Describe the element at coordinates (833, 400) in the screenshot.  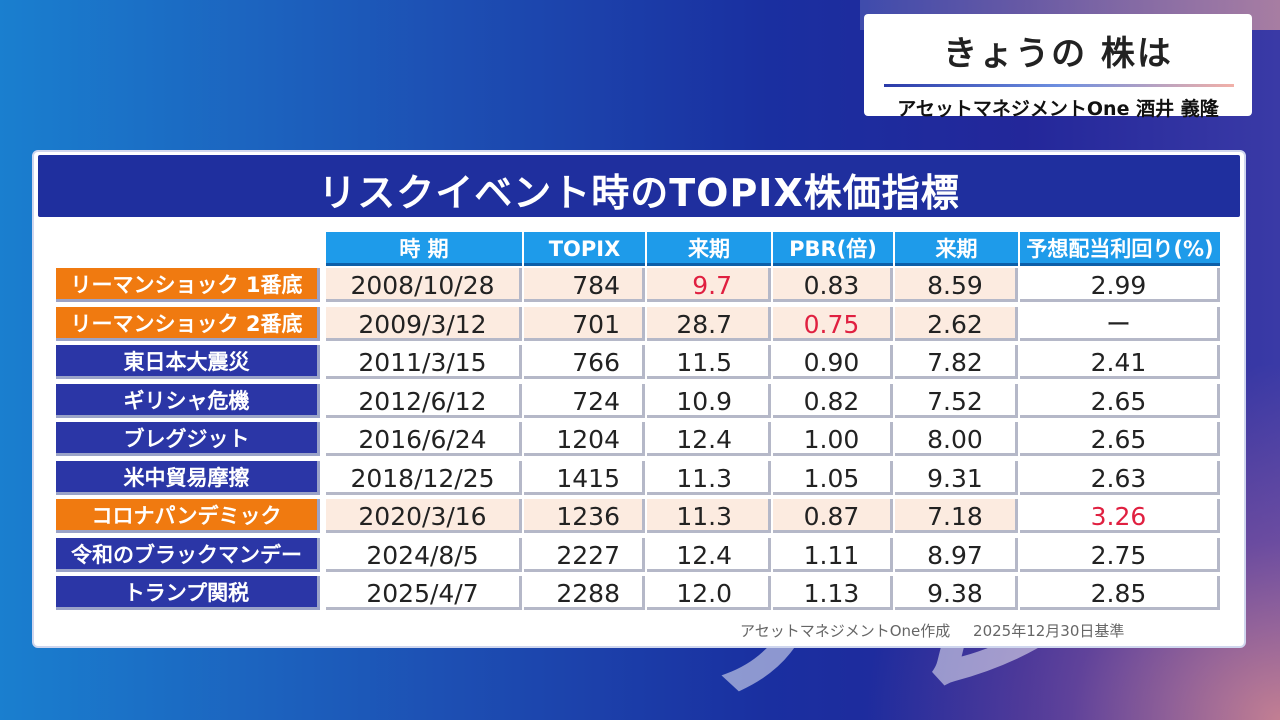
I see `table-cell: 0.82` at that location.